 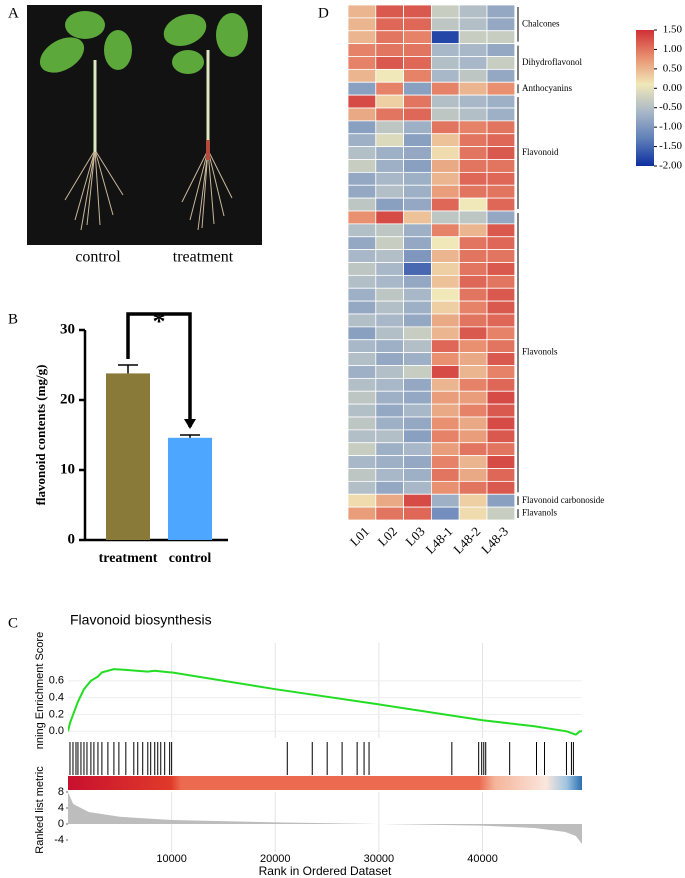 I want to click on colorbar, so click(x=645, y=98).